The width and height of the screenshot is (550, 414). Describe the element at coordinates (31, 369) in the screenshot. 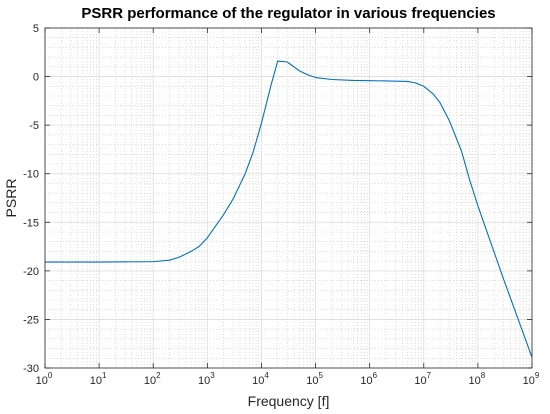

I see `y-tick-label: -30` at that location.